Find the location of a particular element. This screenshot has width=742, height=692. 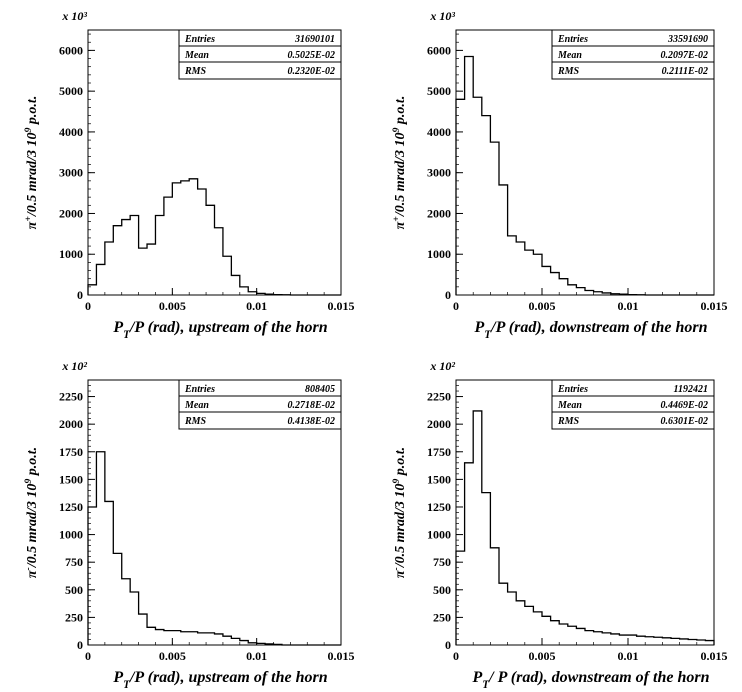

x-axis-title: PT​/P (rad), upstream of the horn is located at coordinates (219, 680).